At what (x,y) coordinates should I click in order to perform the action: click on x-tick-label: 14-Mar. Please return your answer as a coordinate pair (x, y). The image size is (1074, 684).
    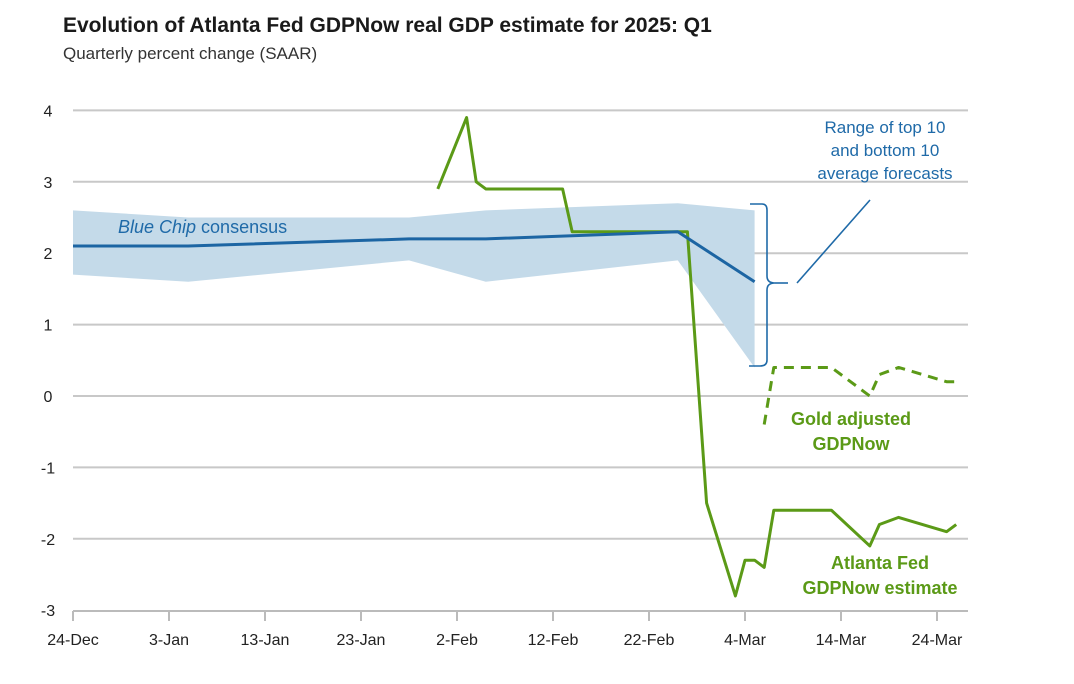
    Looking at the image, I should click on (841, 640).